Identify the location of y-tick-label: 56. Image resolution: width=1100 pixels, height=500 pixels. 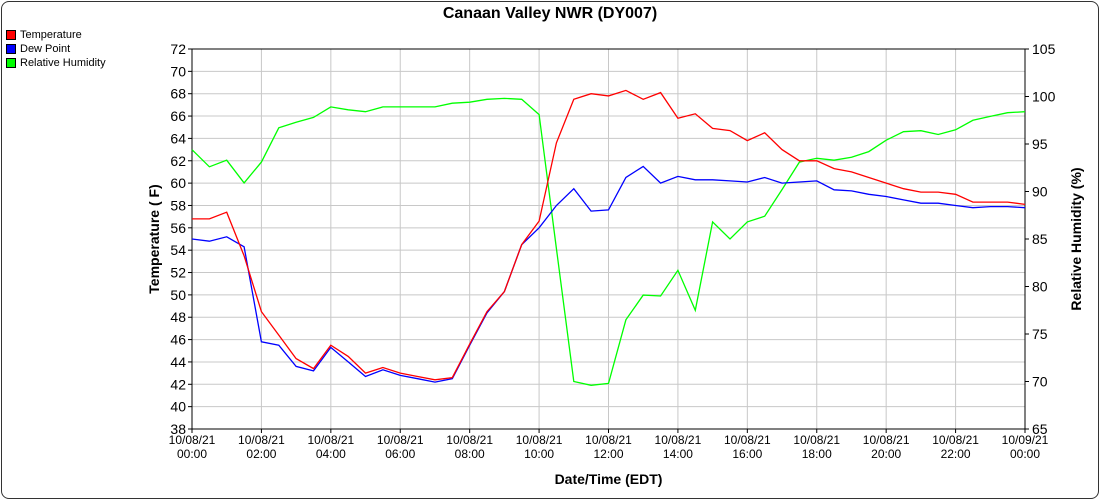
(178, 228).